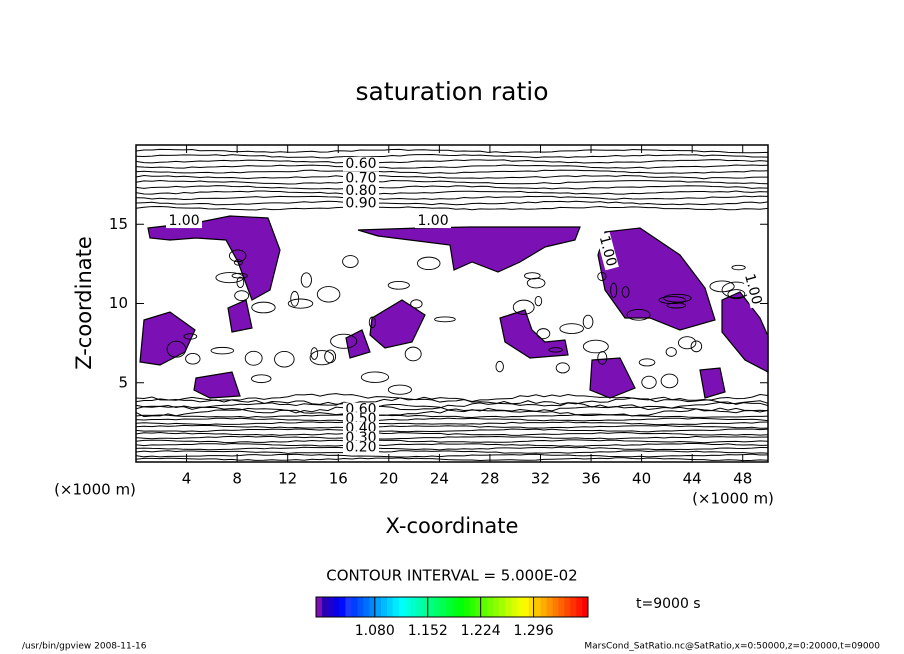  What do you see at coordinates (733, 499) in the screenshot?
I see `x-unit: (×1000 m)` at bounding box center [733, 499].